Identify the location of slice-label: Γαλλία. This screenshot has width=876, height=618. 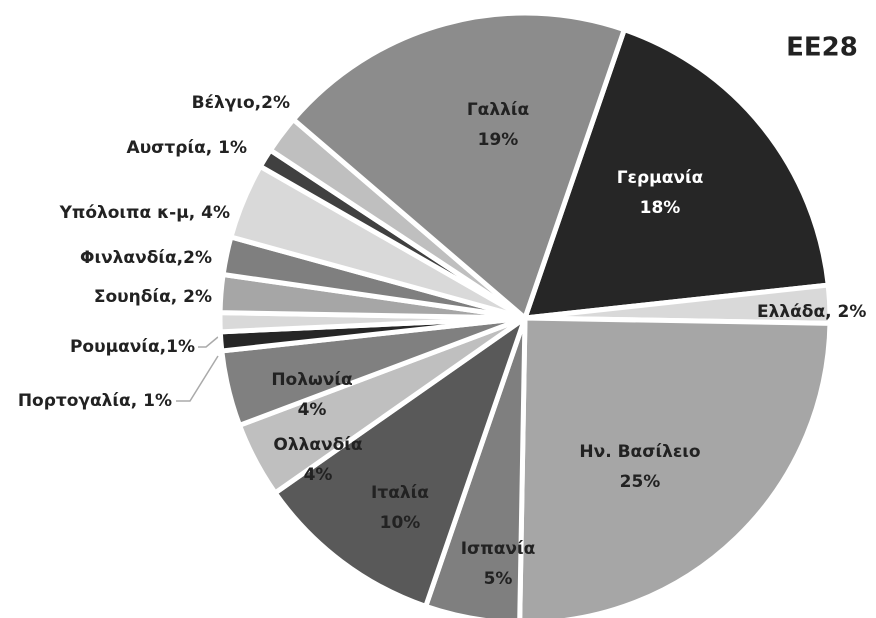
(498, 110).